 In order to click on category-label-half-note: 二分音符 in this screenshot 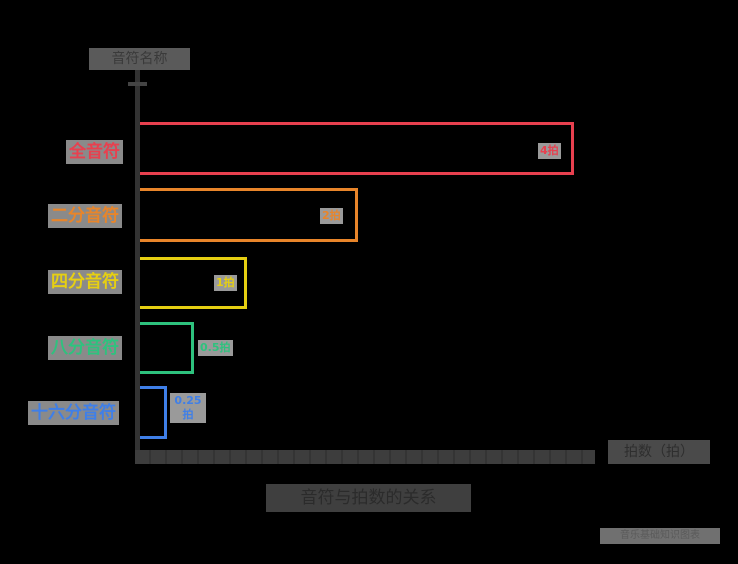, I will do `click(85, 216)`.